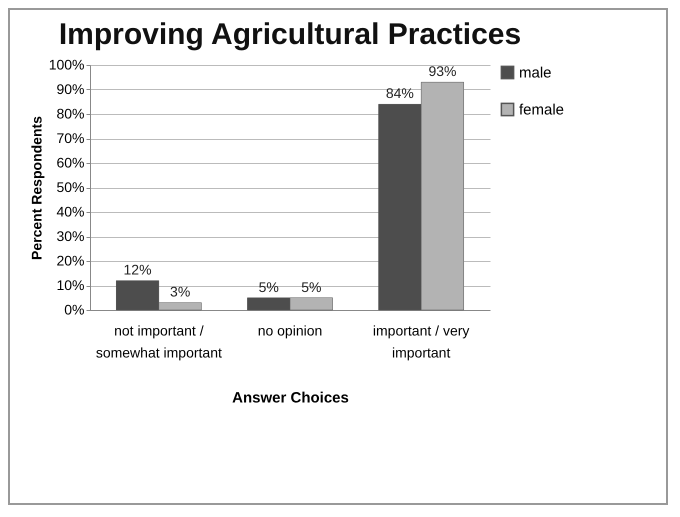  What do you see at coordinates (541, 110) in the screenshot?
I see `legend-label: female` at bounding box center [541, 110].